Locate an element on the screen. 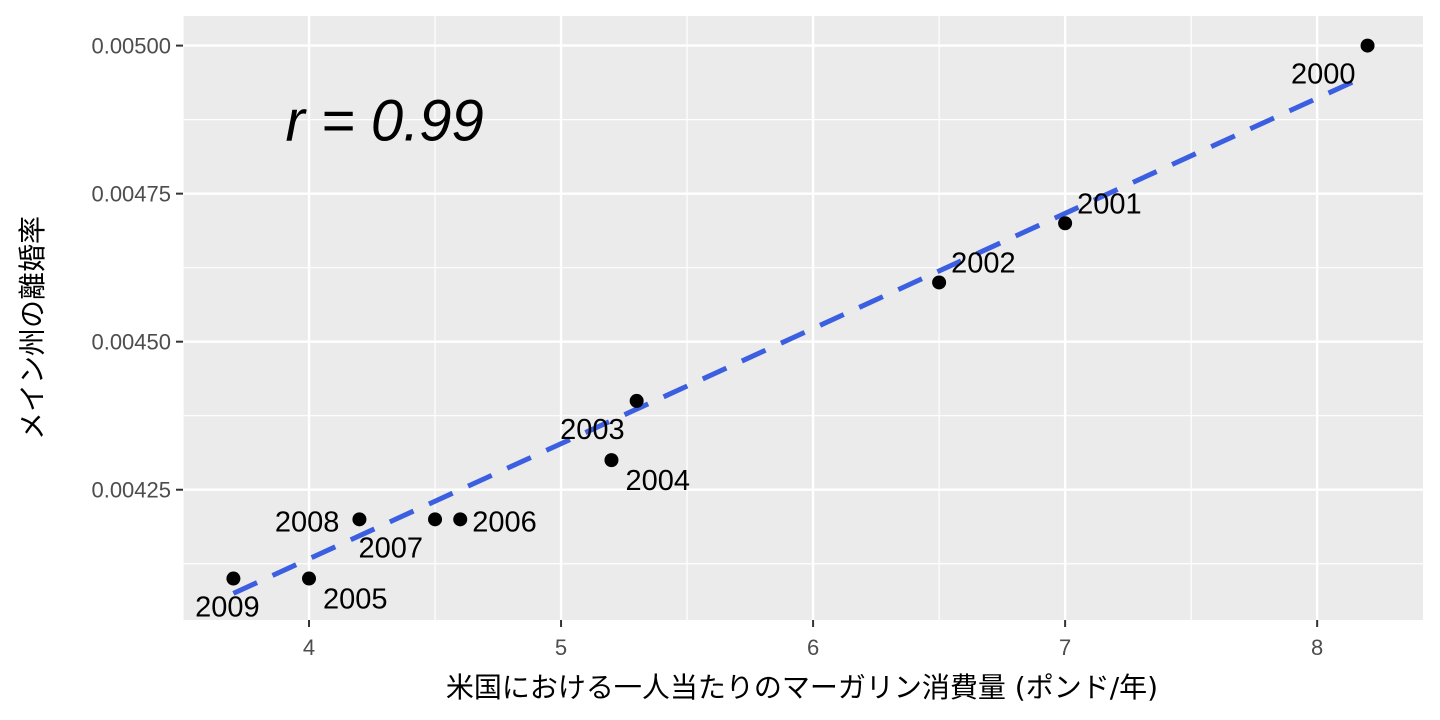 This screenshot has width=1440, height=720. x-tick-label: 5 is located at coordinates (561, 647).